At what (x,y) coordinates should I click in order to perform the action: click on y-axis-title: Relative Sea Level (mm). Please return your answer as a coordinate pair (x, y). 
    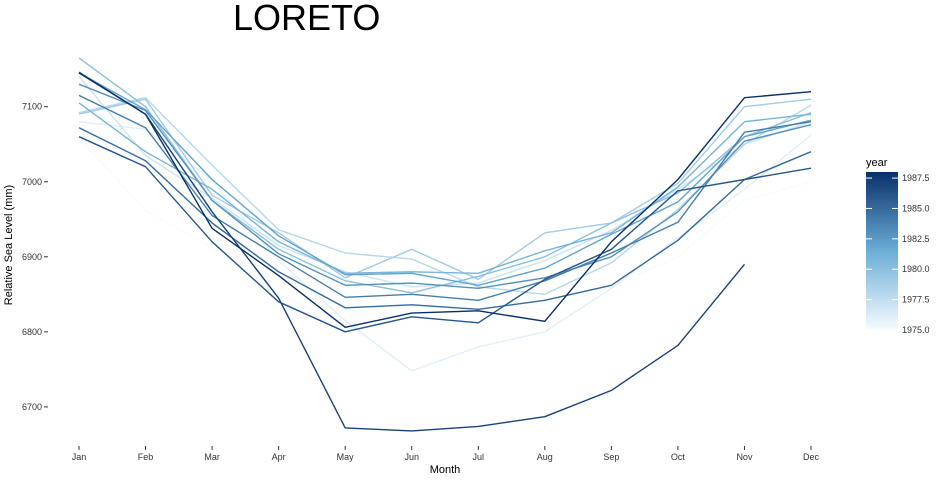
    Looking at the image, I should click on (9, 245).